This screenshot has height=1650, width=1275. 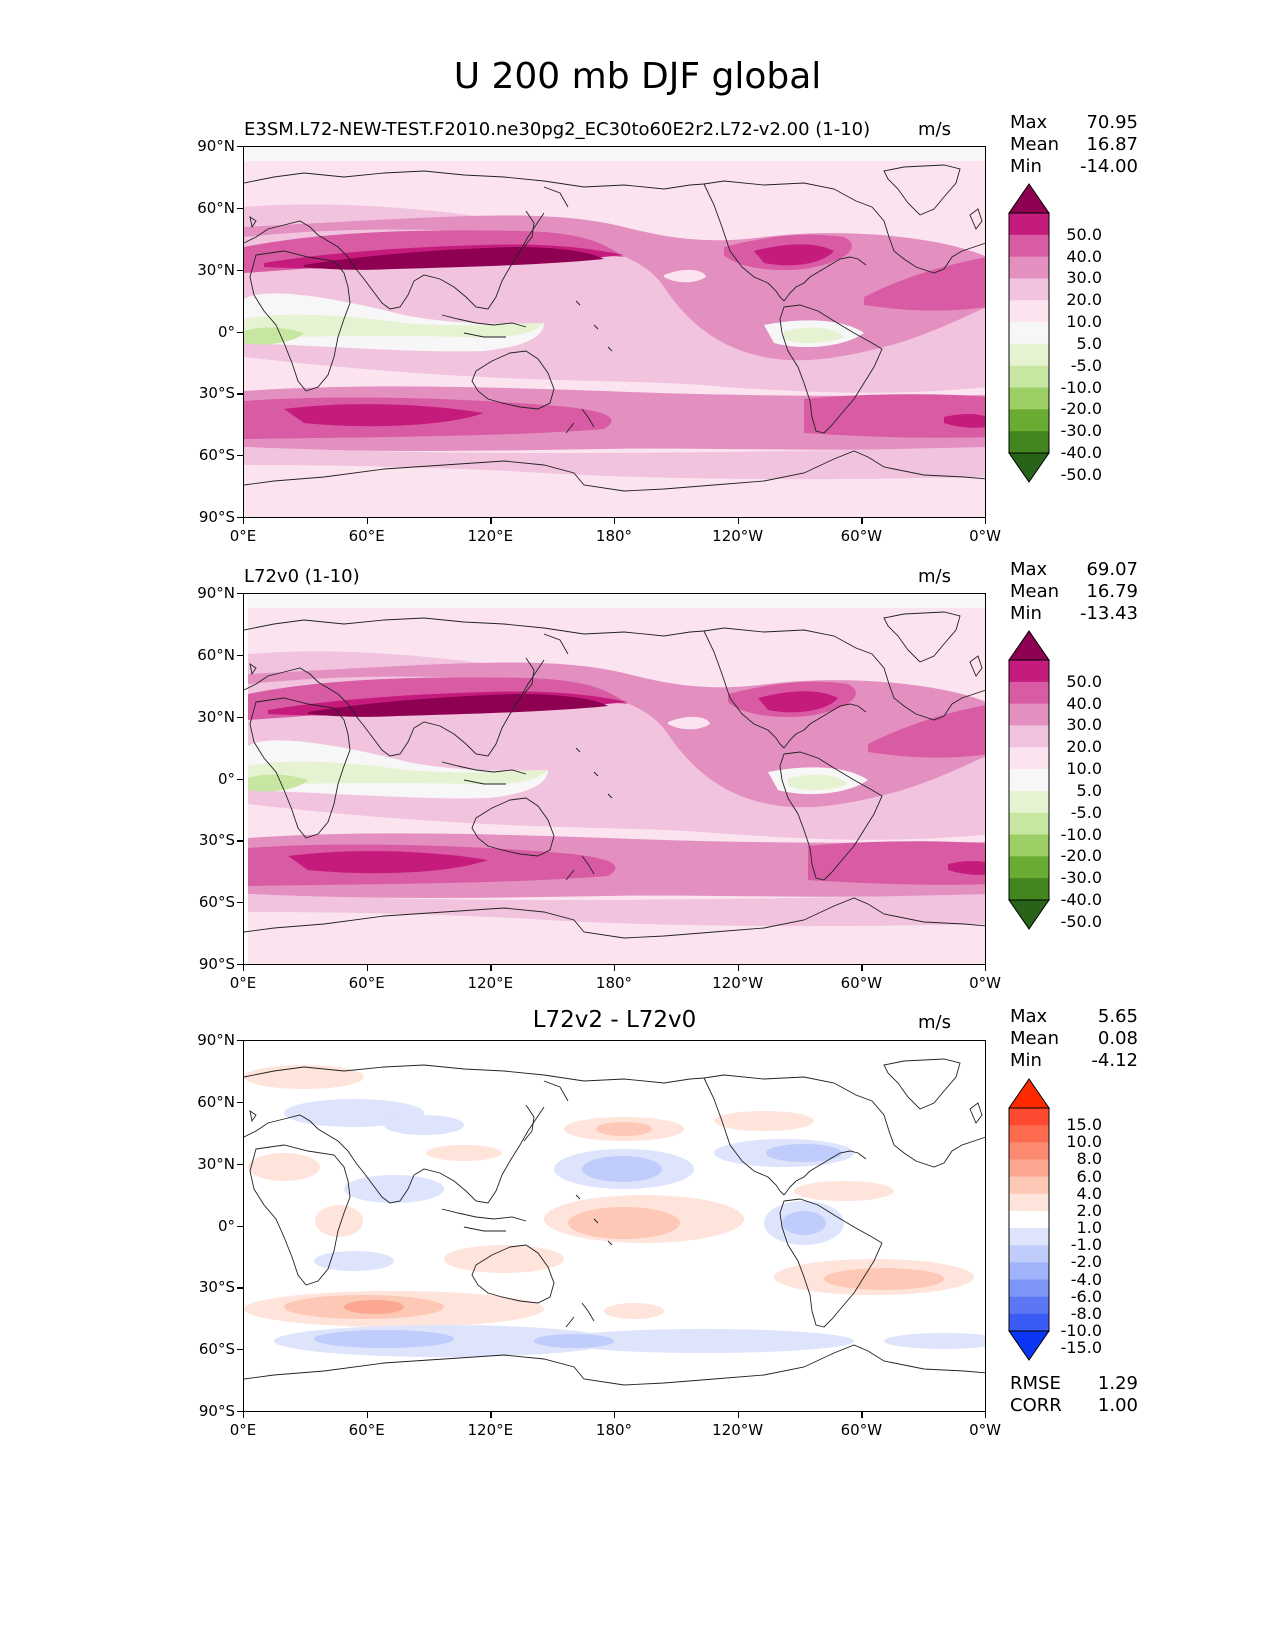 What do you see at coordinates (934, 1022) in the screenshot?
I see `panel-3-units: m/s` at bounding box center [934, 1022].